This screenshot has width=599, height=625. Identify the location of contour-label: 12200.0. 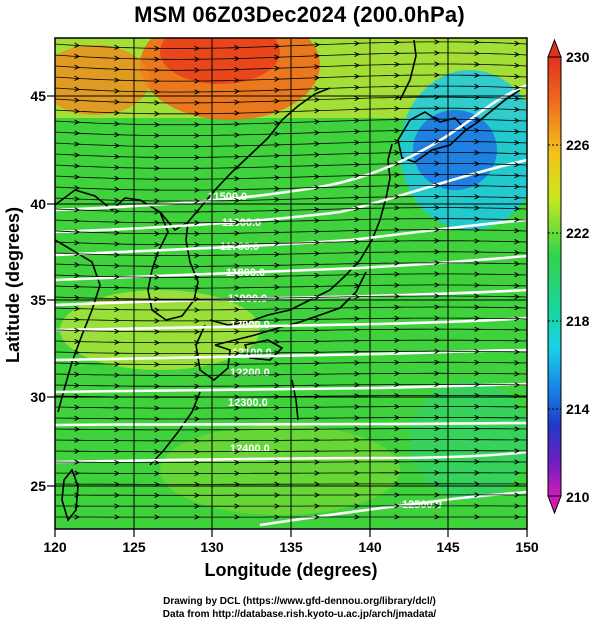
(250, 373).